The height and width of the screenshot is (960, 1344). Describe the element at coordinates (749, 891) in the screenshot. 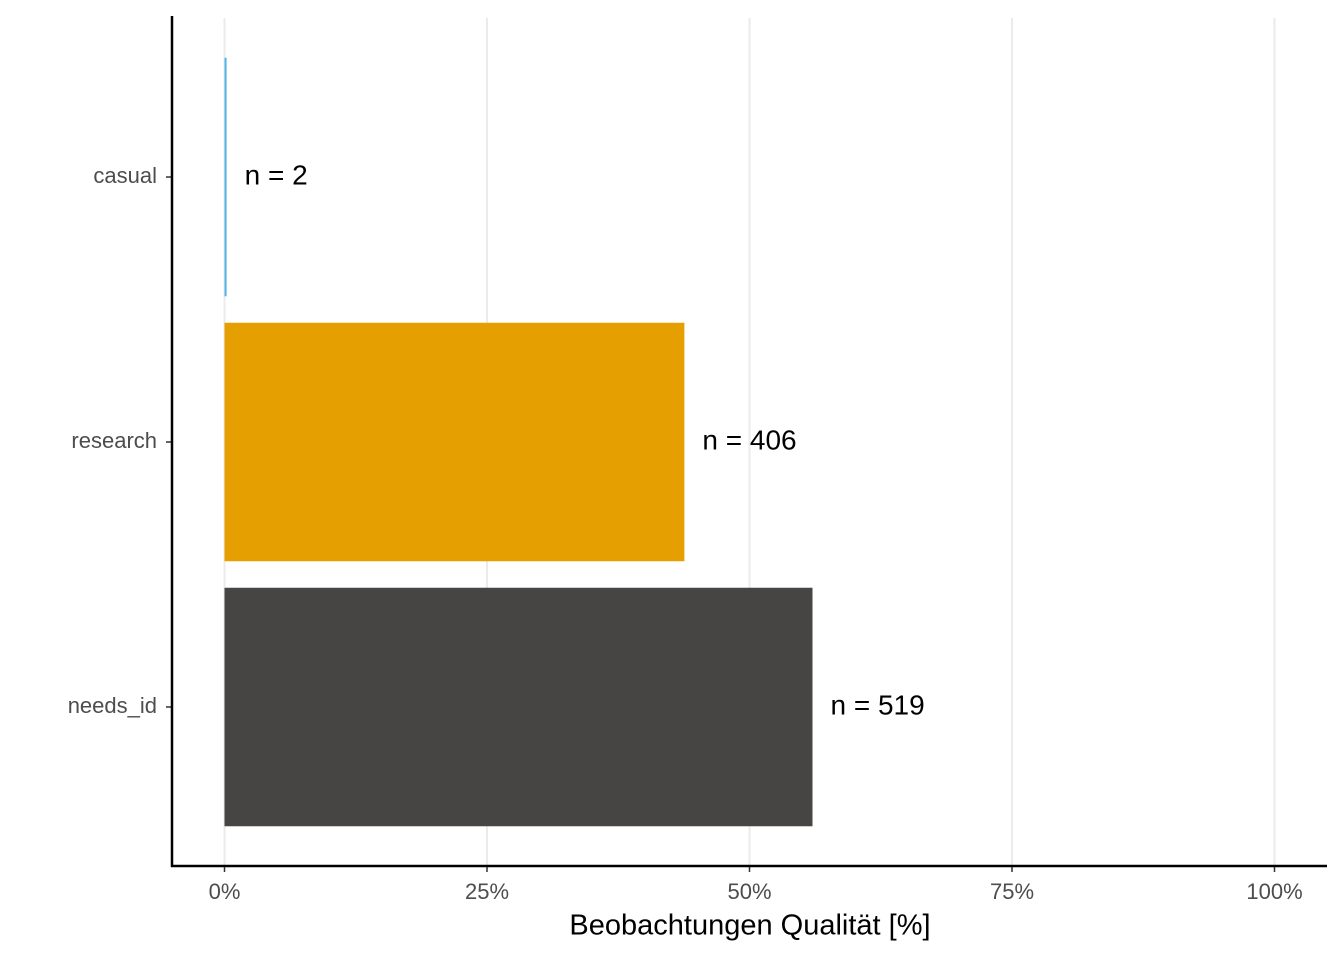

I see `x-tick-label: 50%` at that location.